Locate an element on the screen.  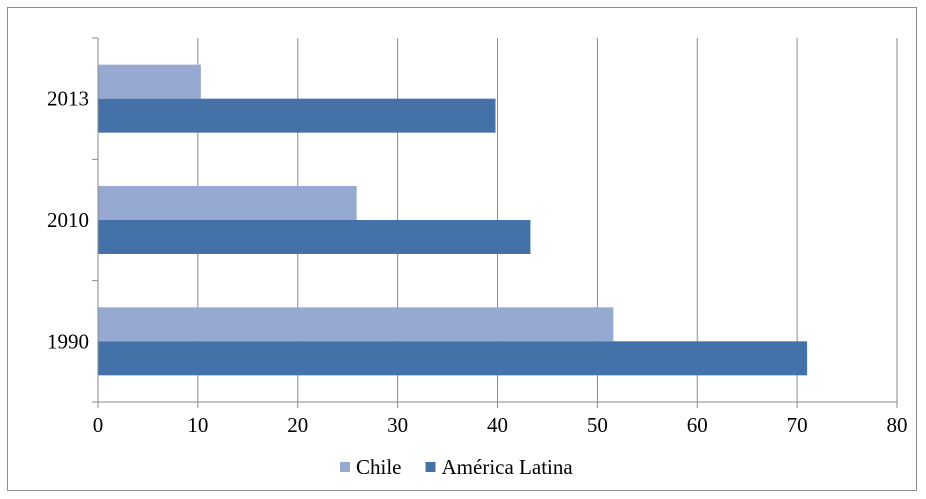
bar-américa-latina-1990 is located at coordinates (453, 358).